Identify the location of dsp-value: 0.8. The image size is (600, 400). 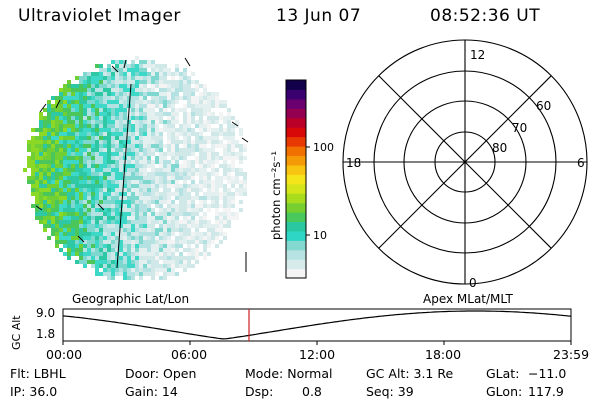
(312, 391).